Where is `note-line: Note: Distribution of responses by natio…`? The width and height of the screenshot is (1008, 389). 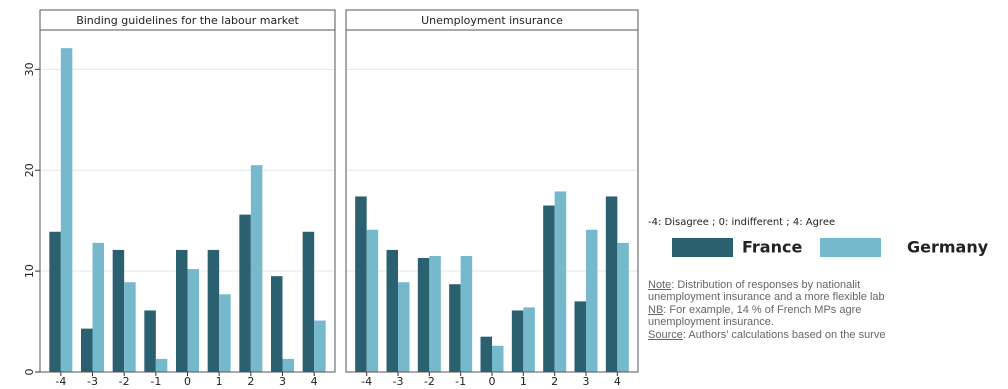
note-line: Note: Distribution of responses by natio… is located at coordinates (828, 285).